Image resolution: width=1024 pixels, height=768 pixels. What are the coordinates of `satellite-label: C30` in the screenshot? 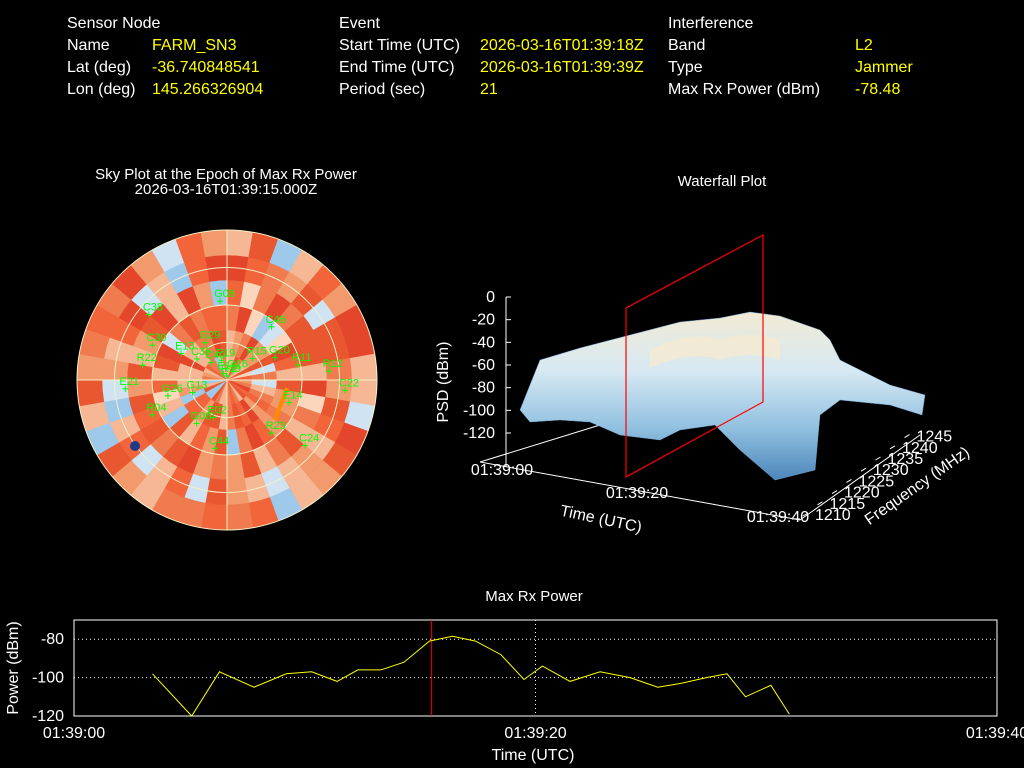 It's located at (156, 338).